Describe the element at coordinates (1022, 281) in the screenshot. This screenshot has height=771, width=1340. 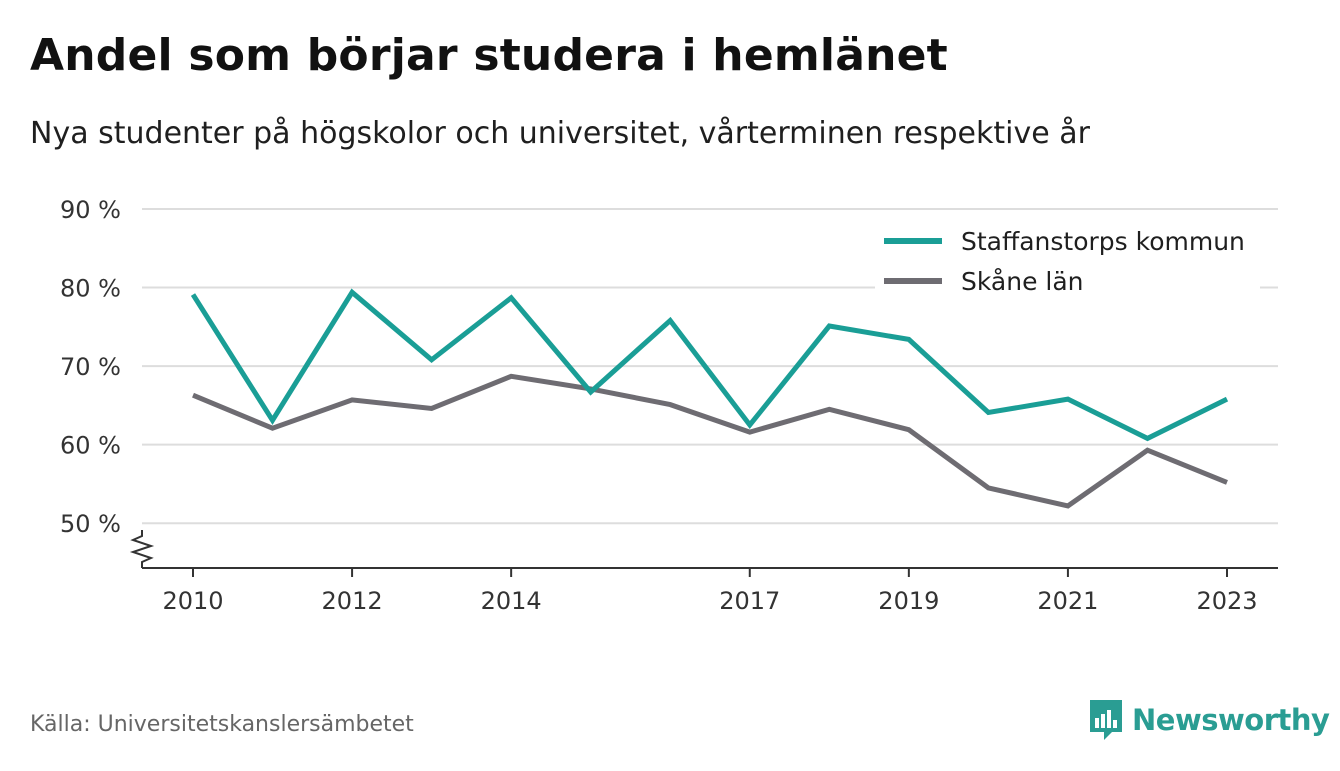
I see `legend-label: Skåne län` at that location.